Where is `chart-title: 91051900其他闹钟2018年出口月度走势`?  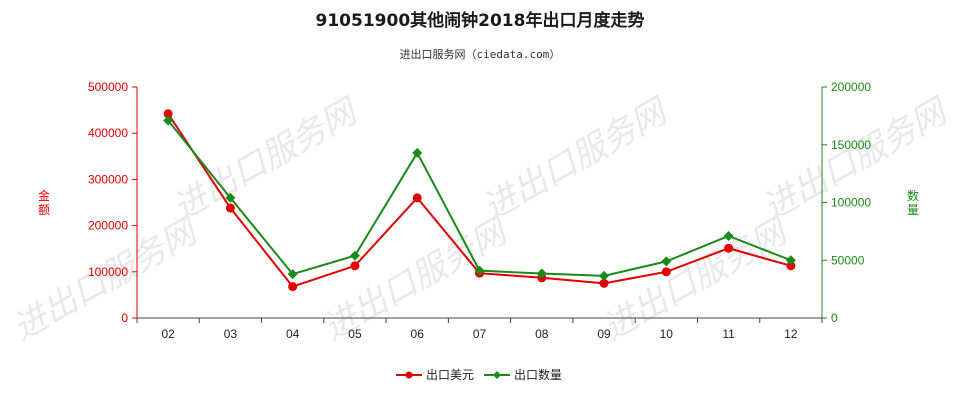 chart-title: 91051900其他闹钟2018年出口月度走势 is located at coordinates (480, 20).